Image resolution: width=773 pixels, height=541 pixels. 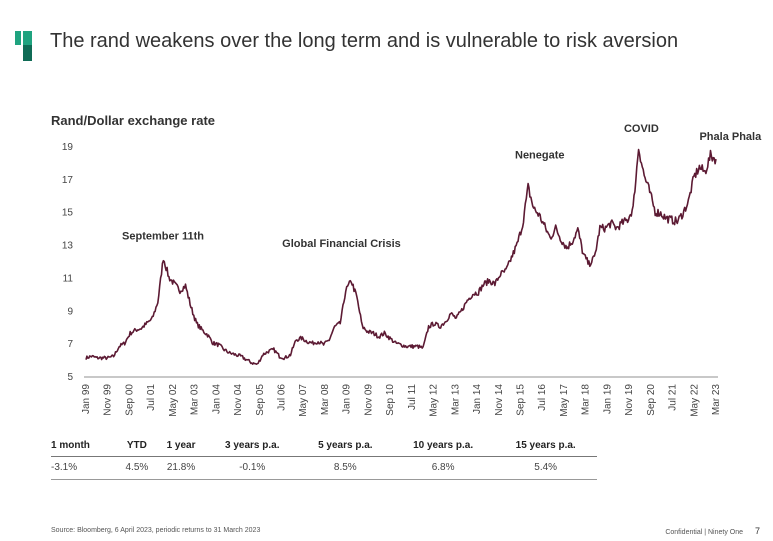 I want to click on x-tick-label: Jul 16, so click(x=542, y=397).